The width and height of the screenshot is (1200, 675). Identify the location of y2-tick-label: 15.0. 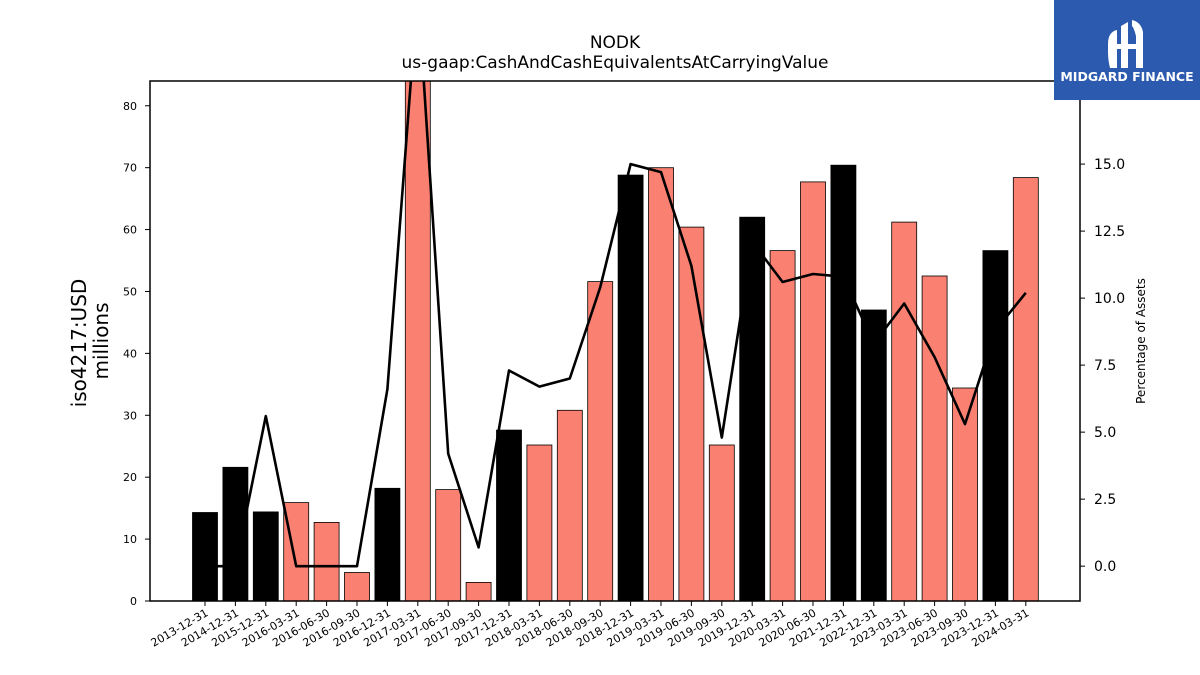
(1109, 165).